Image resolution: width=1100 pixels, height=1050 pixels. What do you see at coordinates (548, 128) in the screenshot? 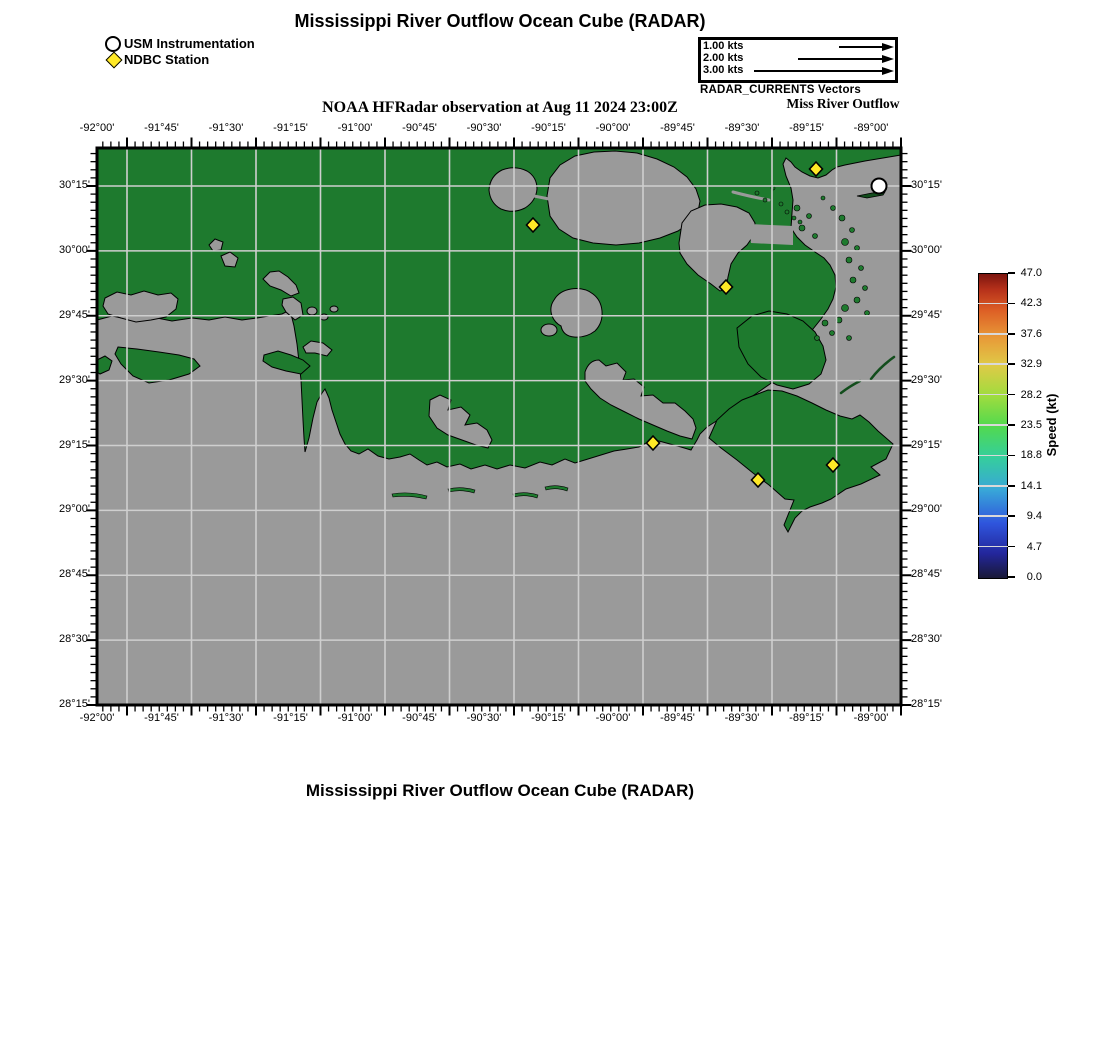
I see `x-tick-label-top: -90°15'` at bounding box center [548, 128].